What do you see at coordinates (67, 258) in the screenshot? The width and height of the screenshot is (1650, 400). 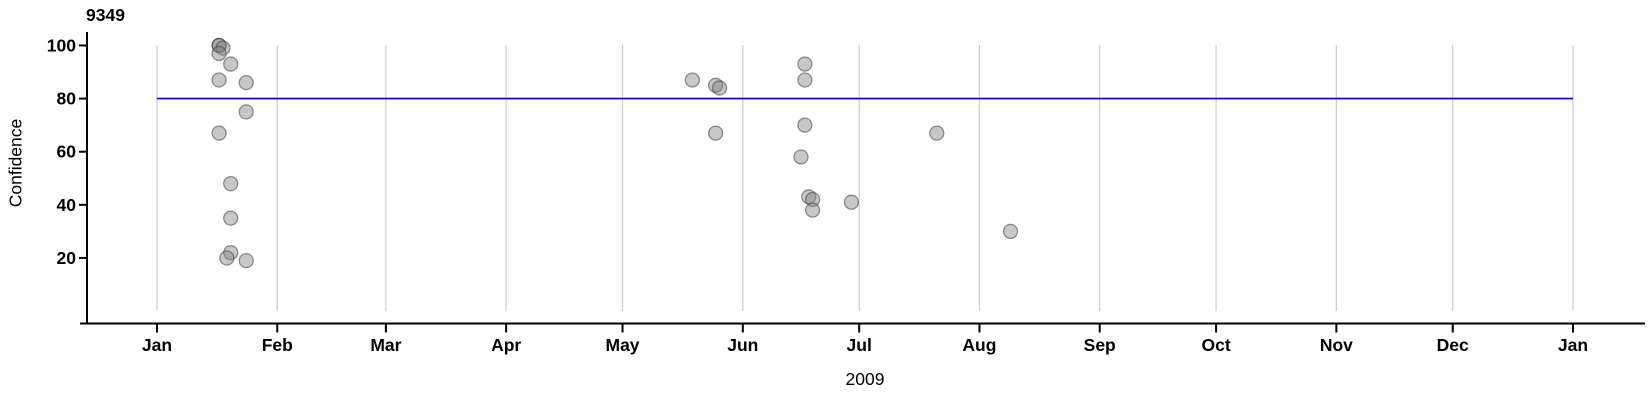 I see `y-tick-label: 20` at bounding box center [67, 258].